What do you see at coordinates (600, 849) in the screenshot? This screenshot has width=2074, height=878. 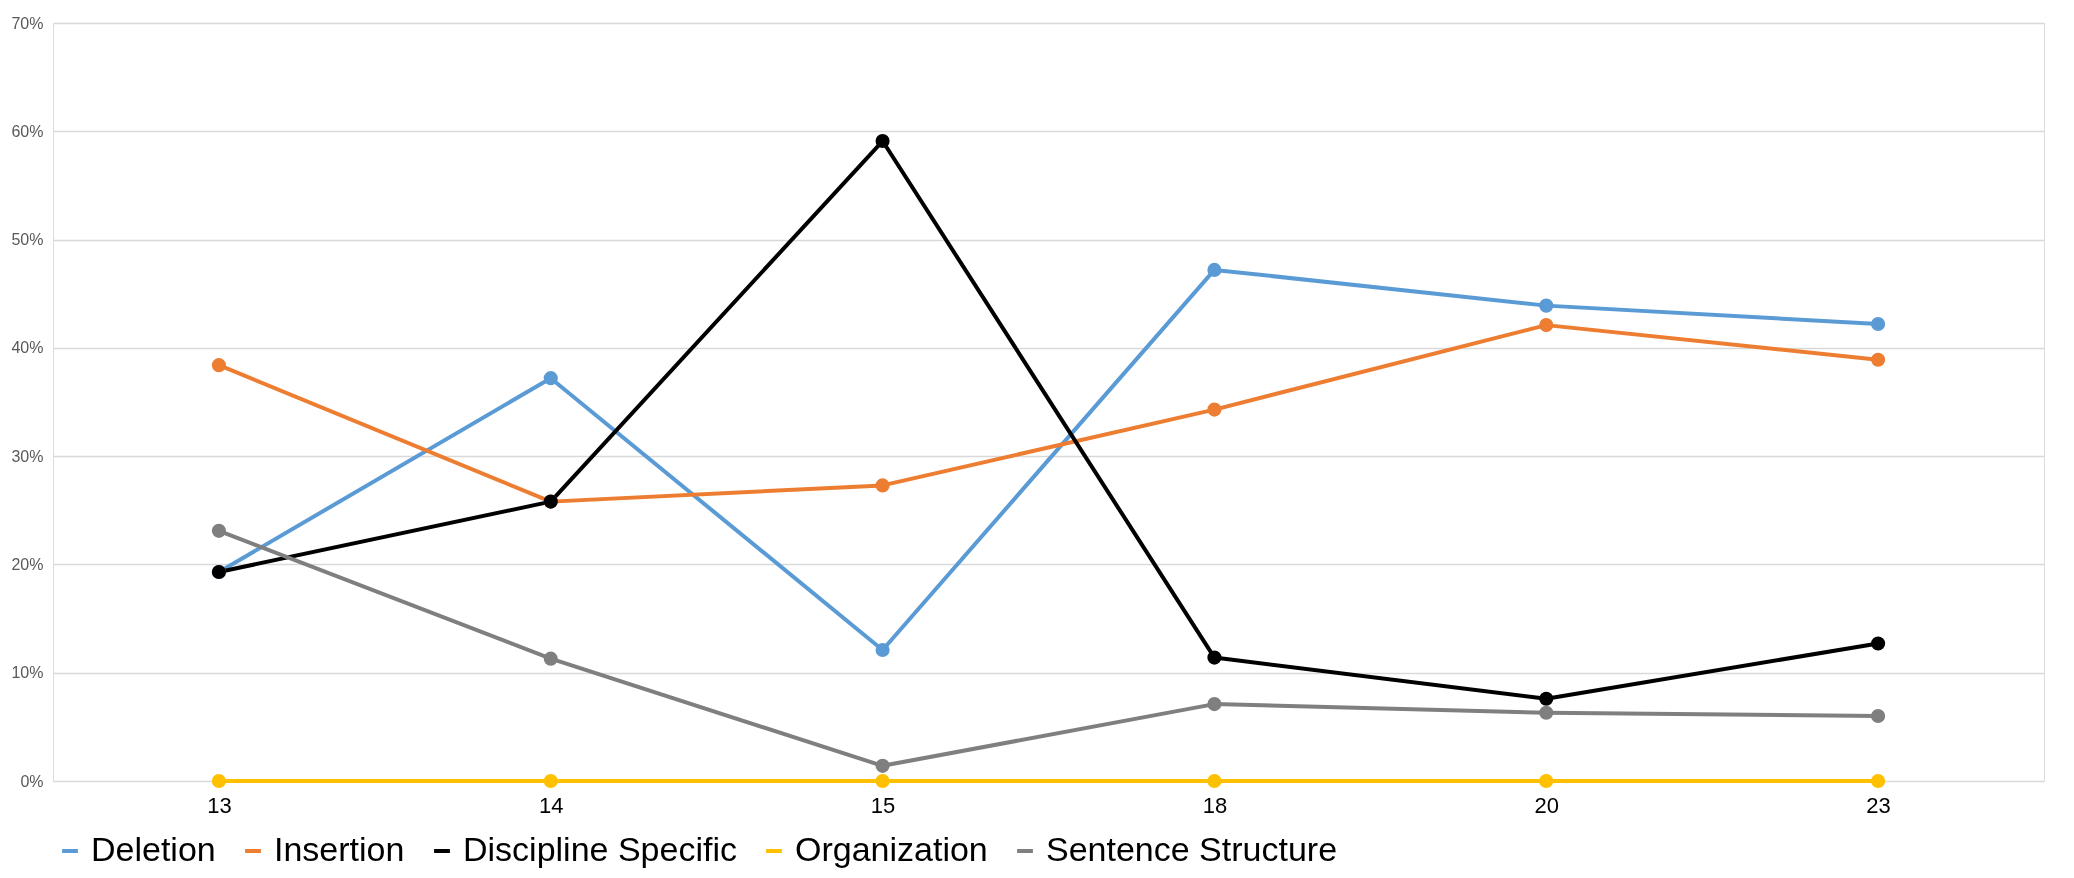 I see `legend-label: Discipline Specific` at bounding box center [600, 849].